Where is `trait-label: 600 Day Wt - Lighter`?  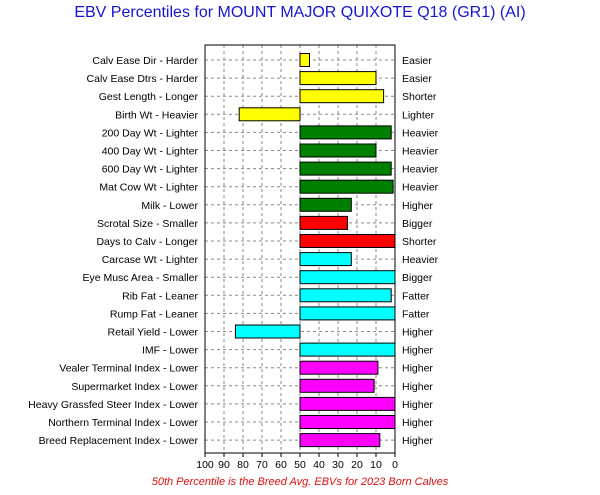 trait-label: 600 Day Wt - Lighter is located at coordinates (150, 170).